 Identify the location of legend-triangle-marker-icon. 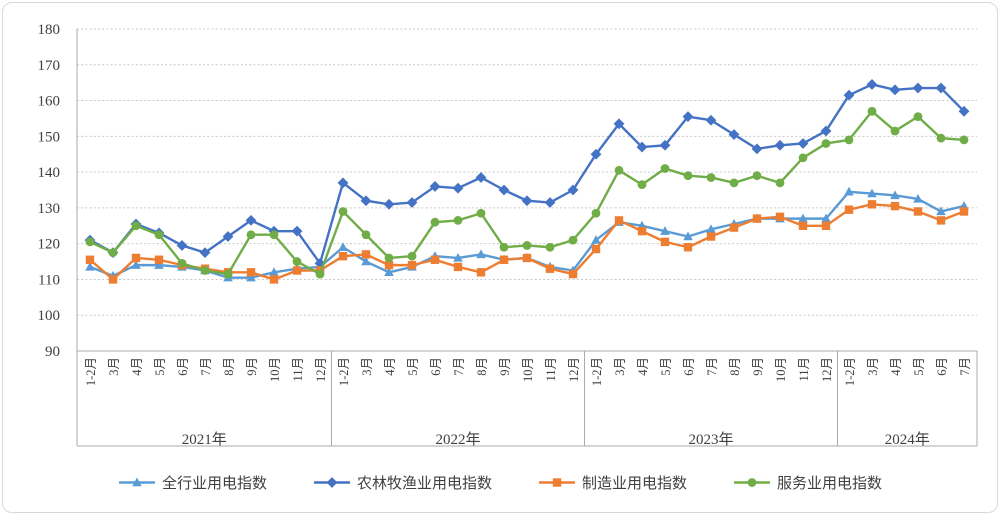
(136, 481).